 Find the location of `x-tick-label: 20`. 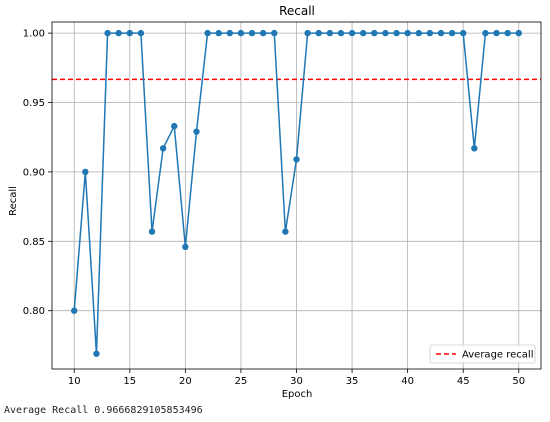

x-tick-label: 20 is located at coordinates (185, 381).